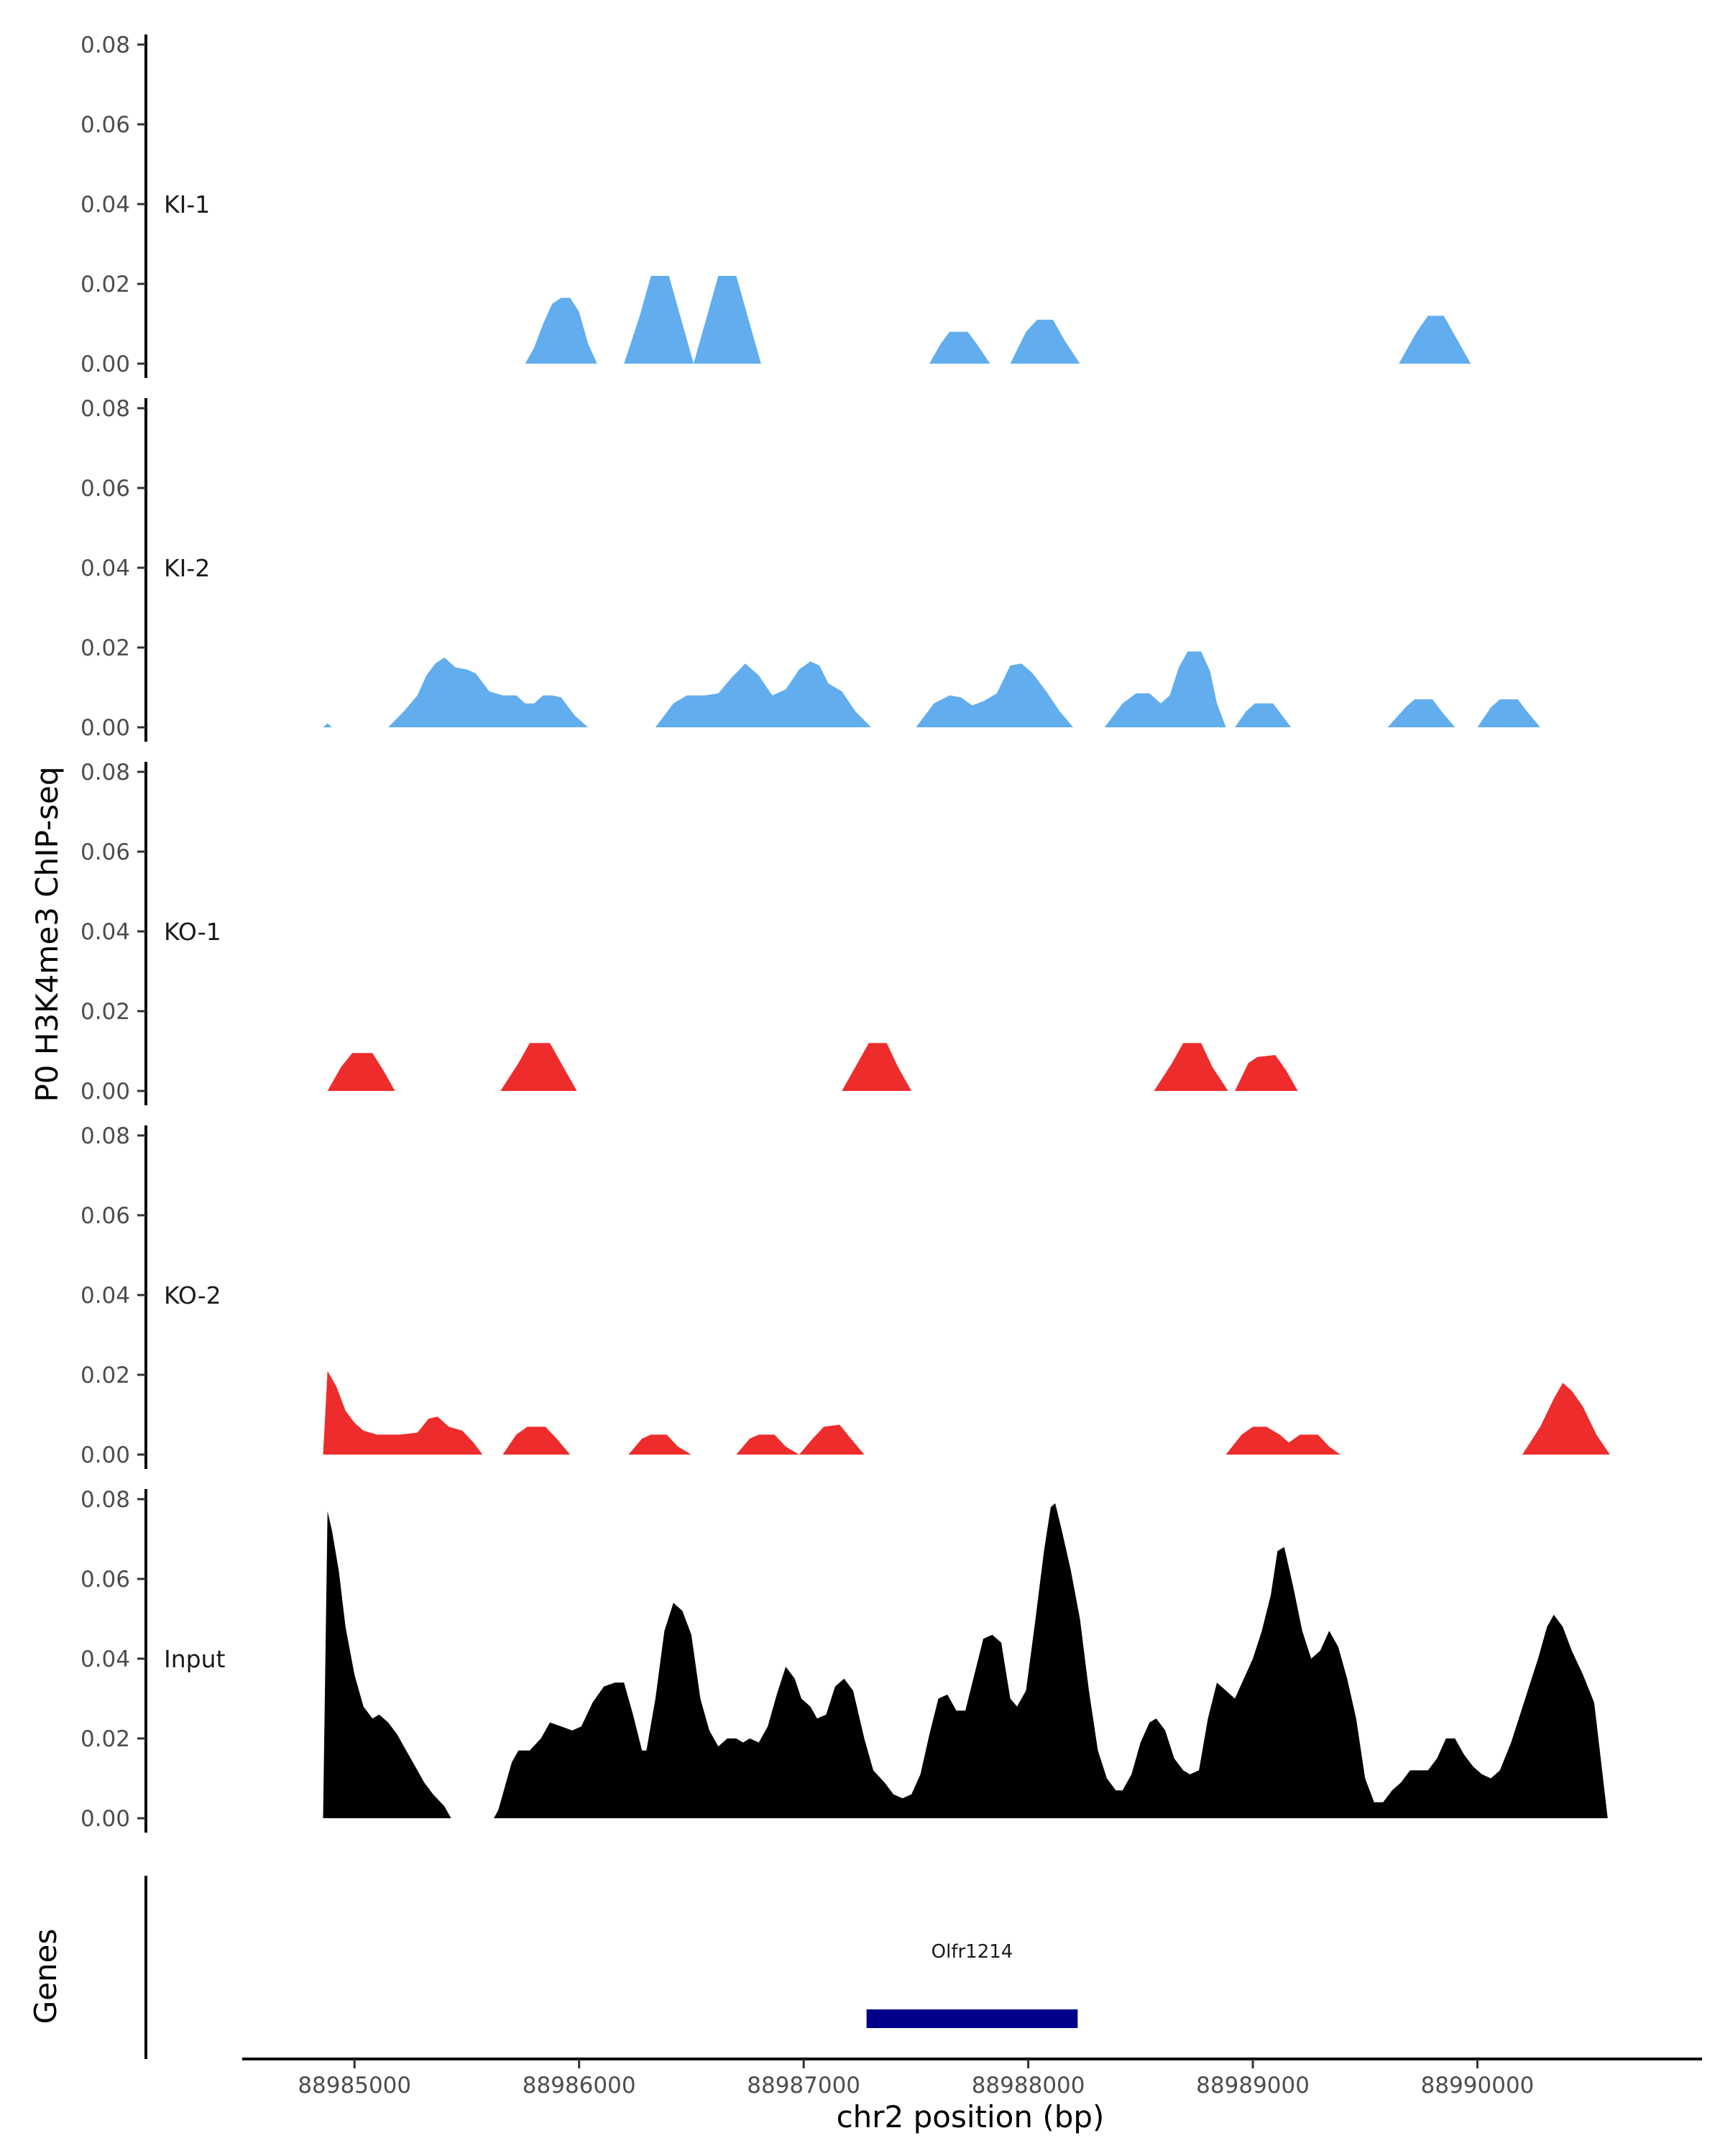  What do you see at coordinates (192, 1295) in the screenshot?
I see `track-label: KO-2` at bounding box center [192, 1295].